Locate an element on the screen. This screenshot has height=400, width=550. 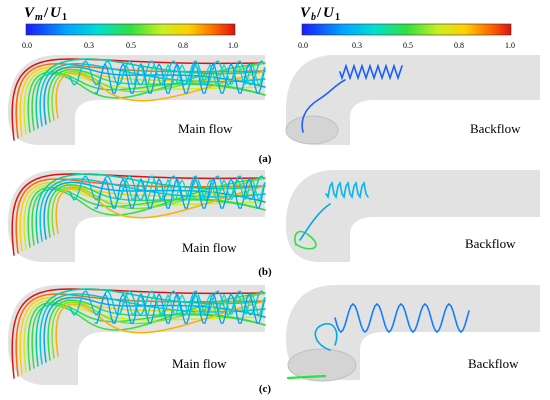
colorbar-back-tick: 0.3 is located at coordinates (357, 45).